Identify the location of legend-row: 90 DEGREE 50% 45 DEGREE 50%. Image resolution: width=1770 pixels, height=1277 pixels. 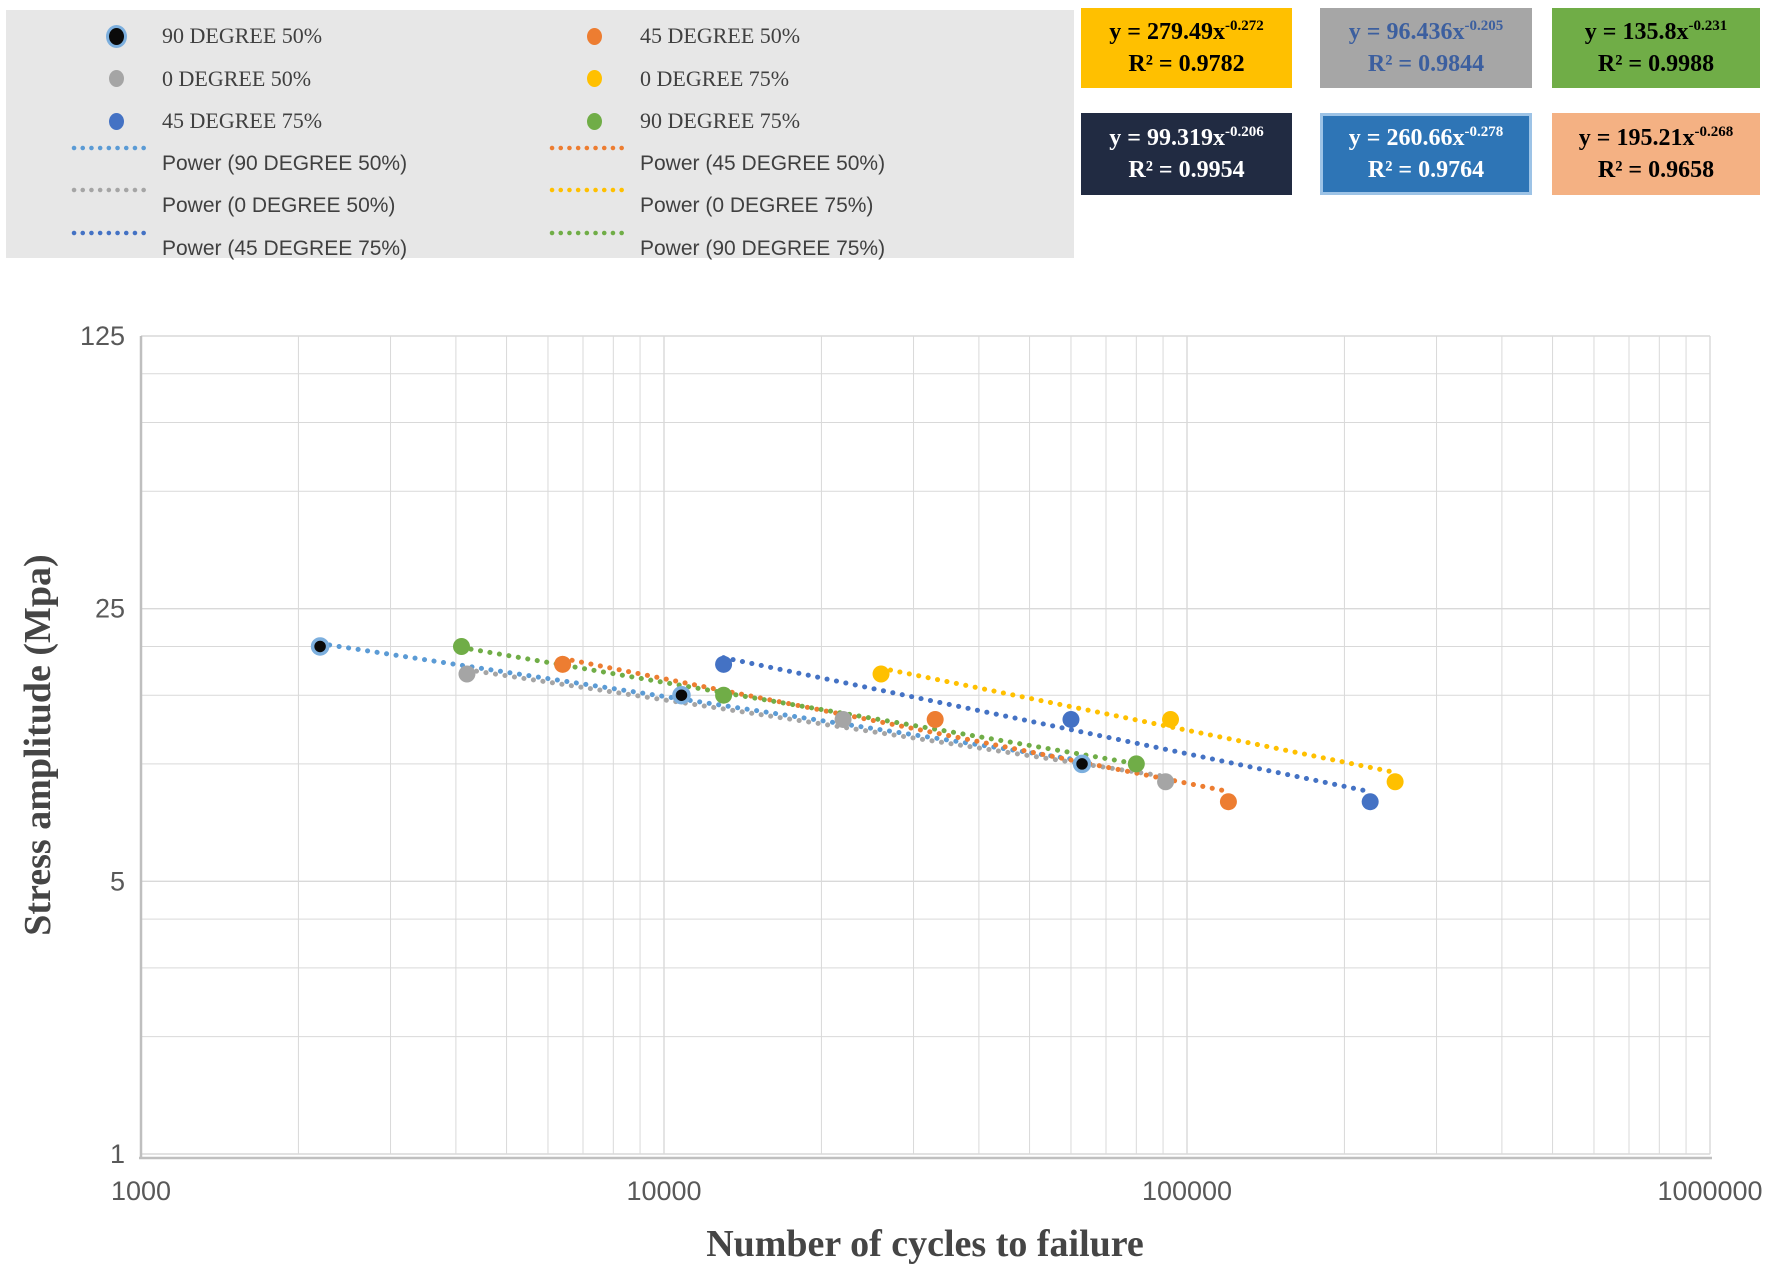
(540, 36).